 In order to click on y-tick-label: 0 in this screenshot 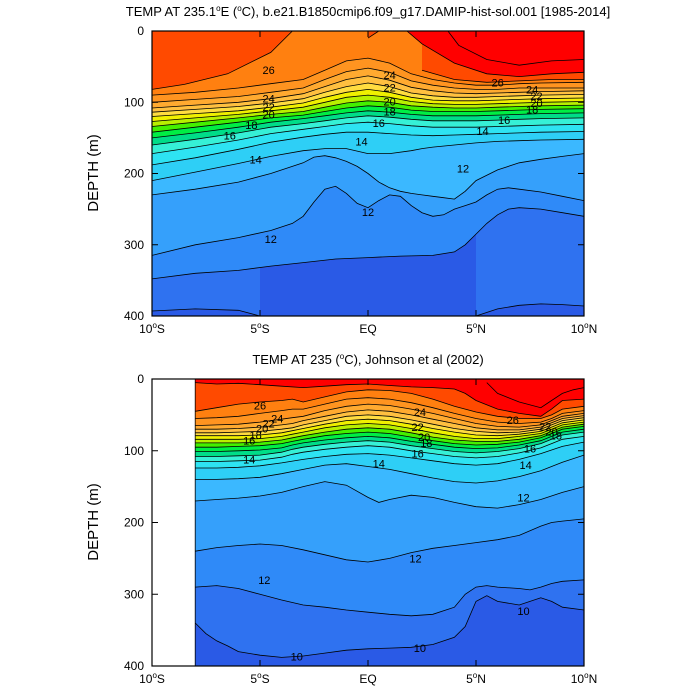, I will do `click(140, 379)`.